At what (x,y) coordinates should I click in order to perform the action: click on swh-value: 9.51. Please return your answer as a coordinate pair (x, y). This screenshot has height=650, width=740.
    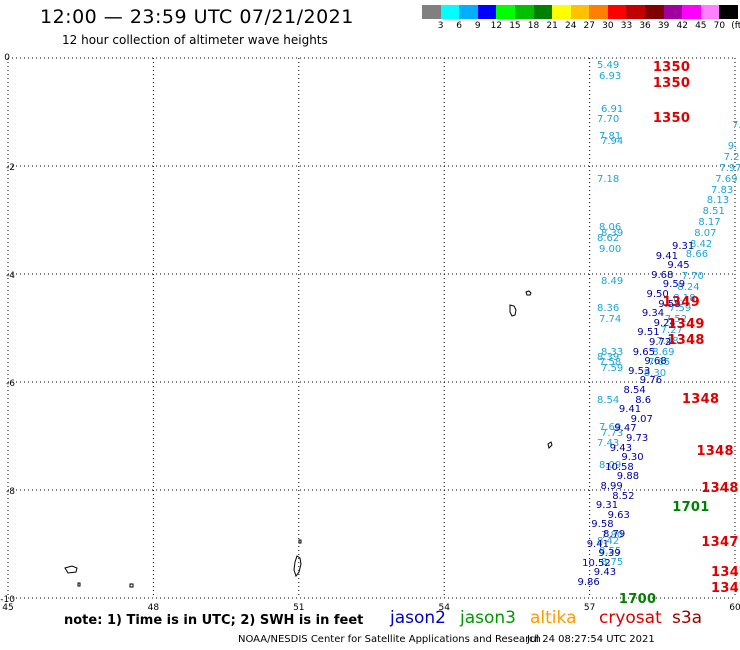
    Looking at the image, I should click on (648, 333).